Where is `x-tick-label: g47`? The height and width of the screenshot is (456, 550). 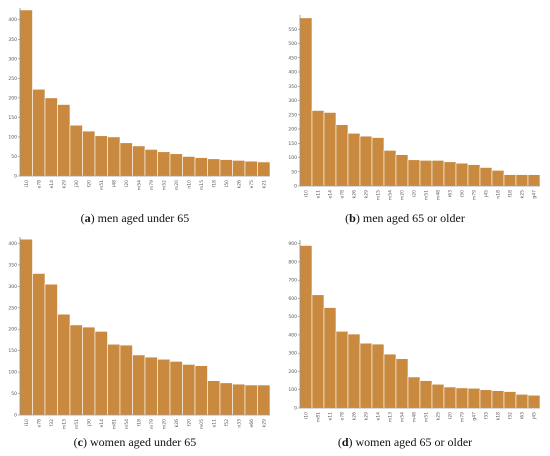 x-tick-label: g47 is located at coordinates (535, 194).